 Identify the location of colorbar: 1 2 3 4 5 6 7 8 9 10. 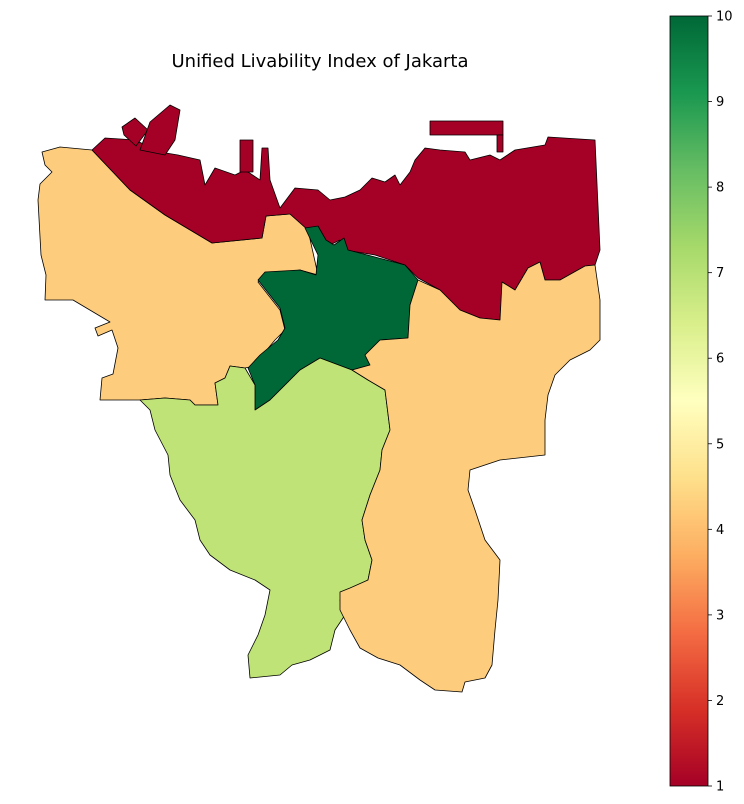
(701, 402).